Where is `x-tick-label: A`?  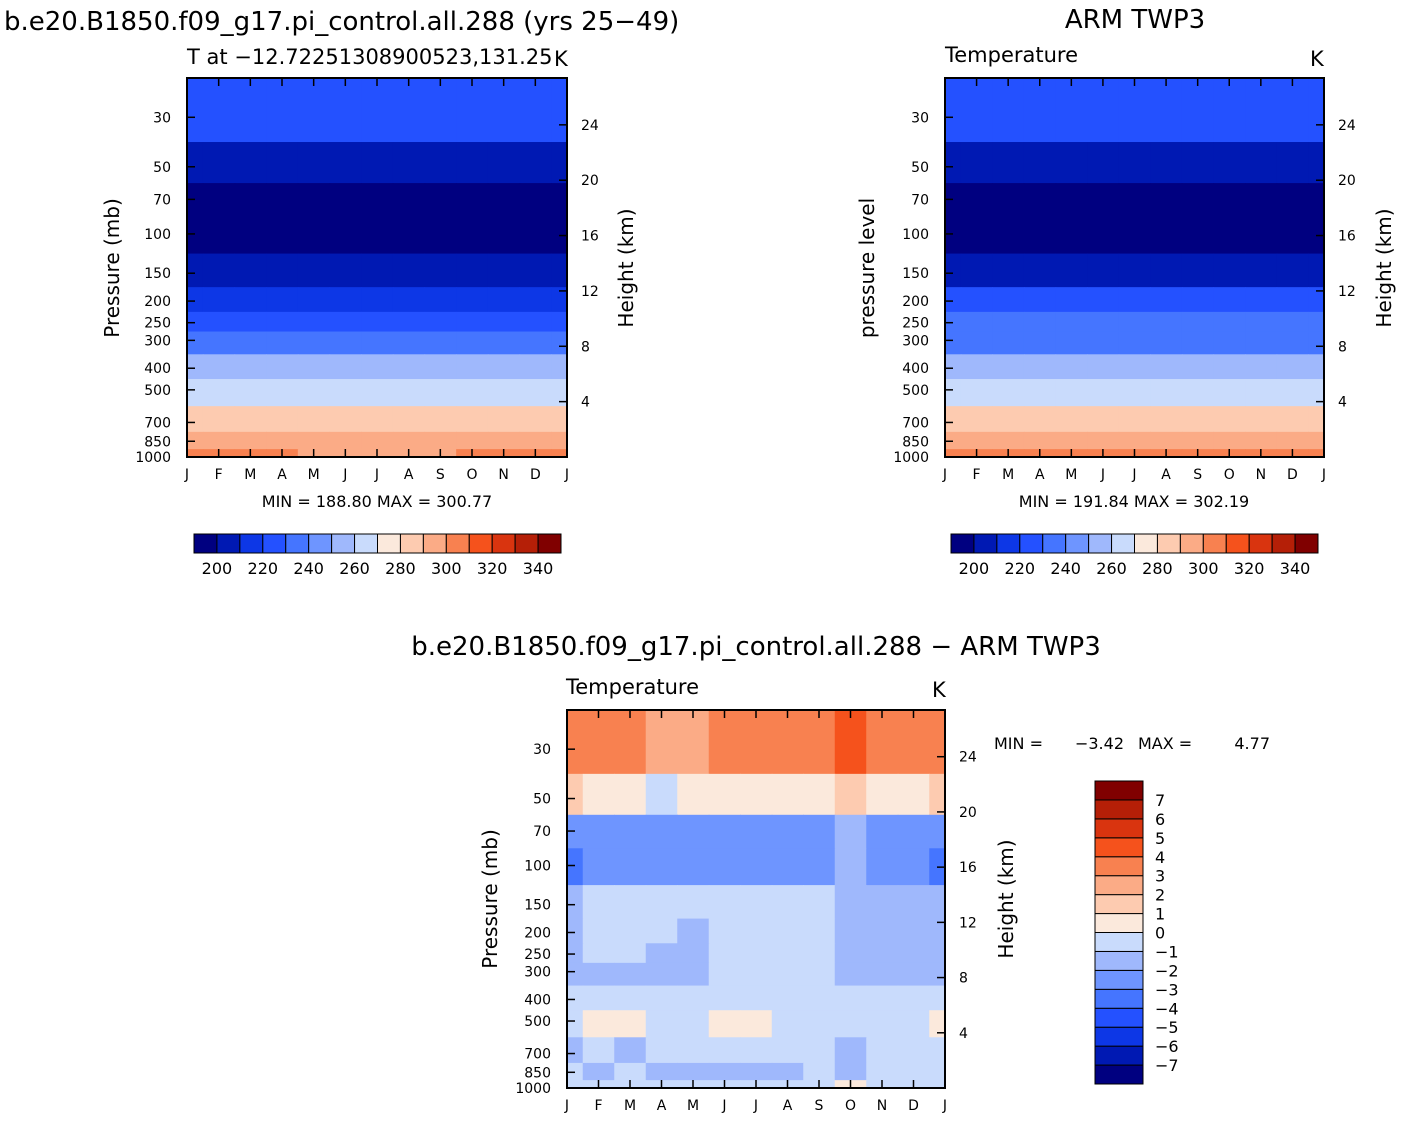 x-tick-label: A is located at coordinates (662, 1106).